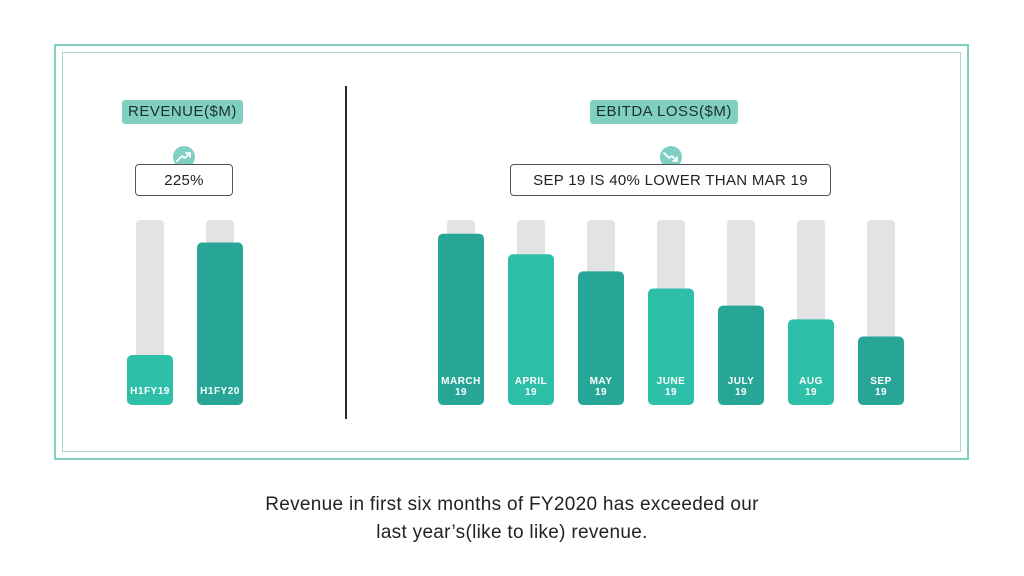  What do you see at coordinates (461, 381) in the screenshot?
I see `ebitda-bar-label-0-line1: MARCH` at bounding box center [461, 381].